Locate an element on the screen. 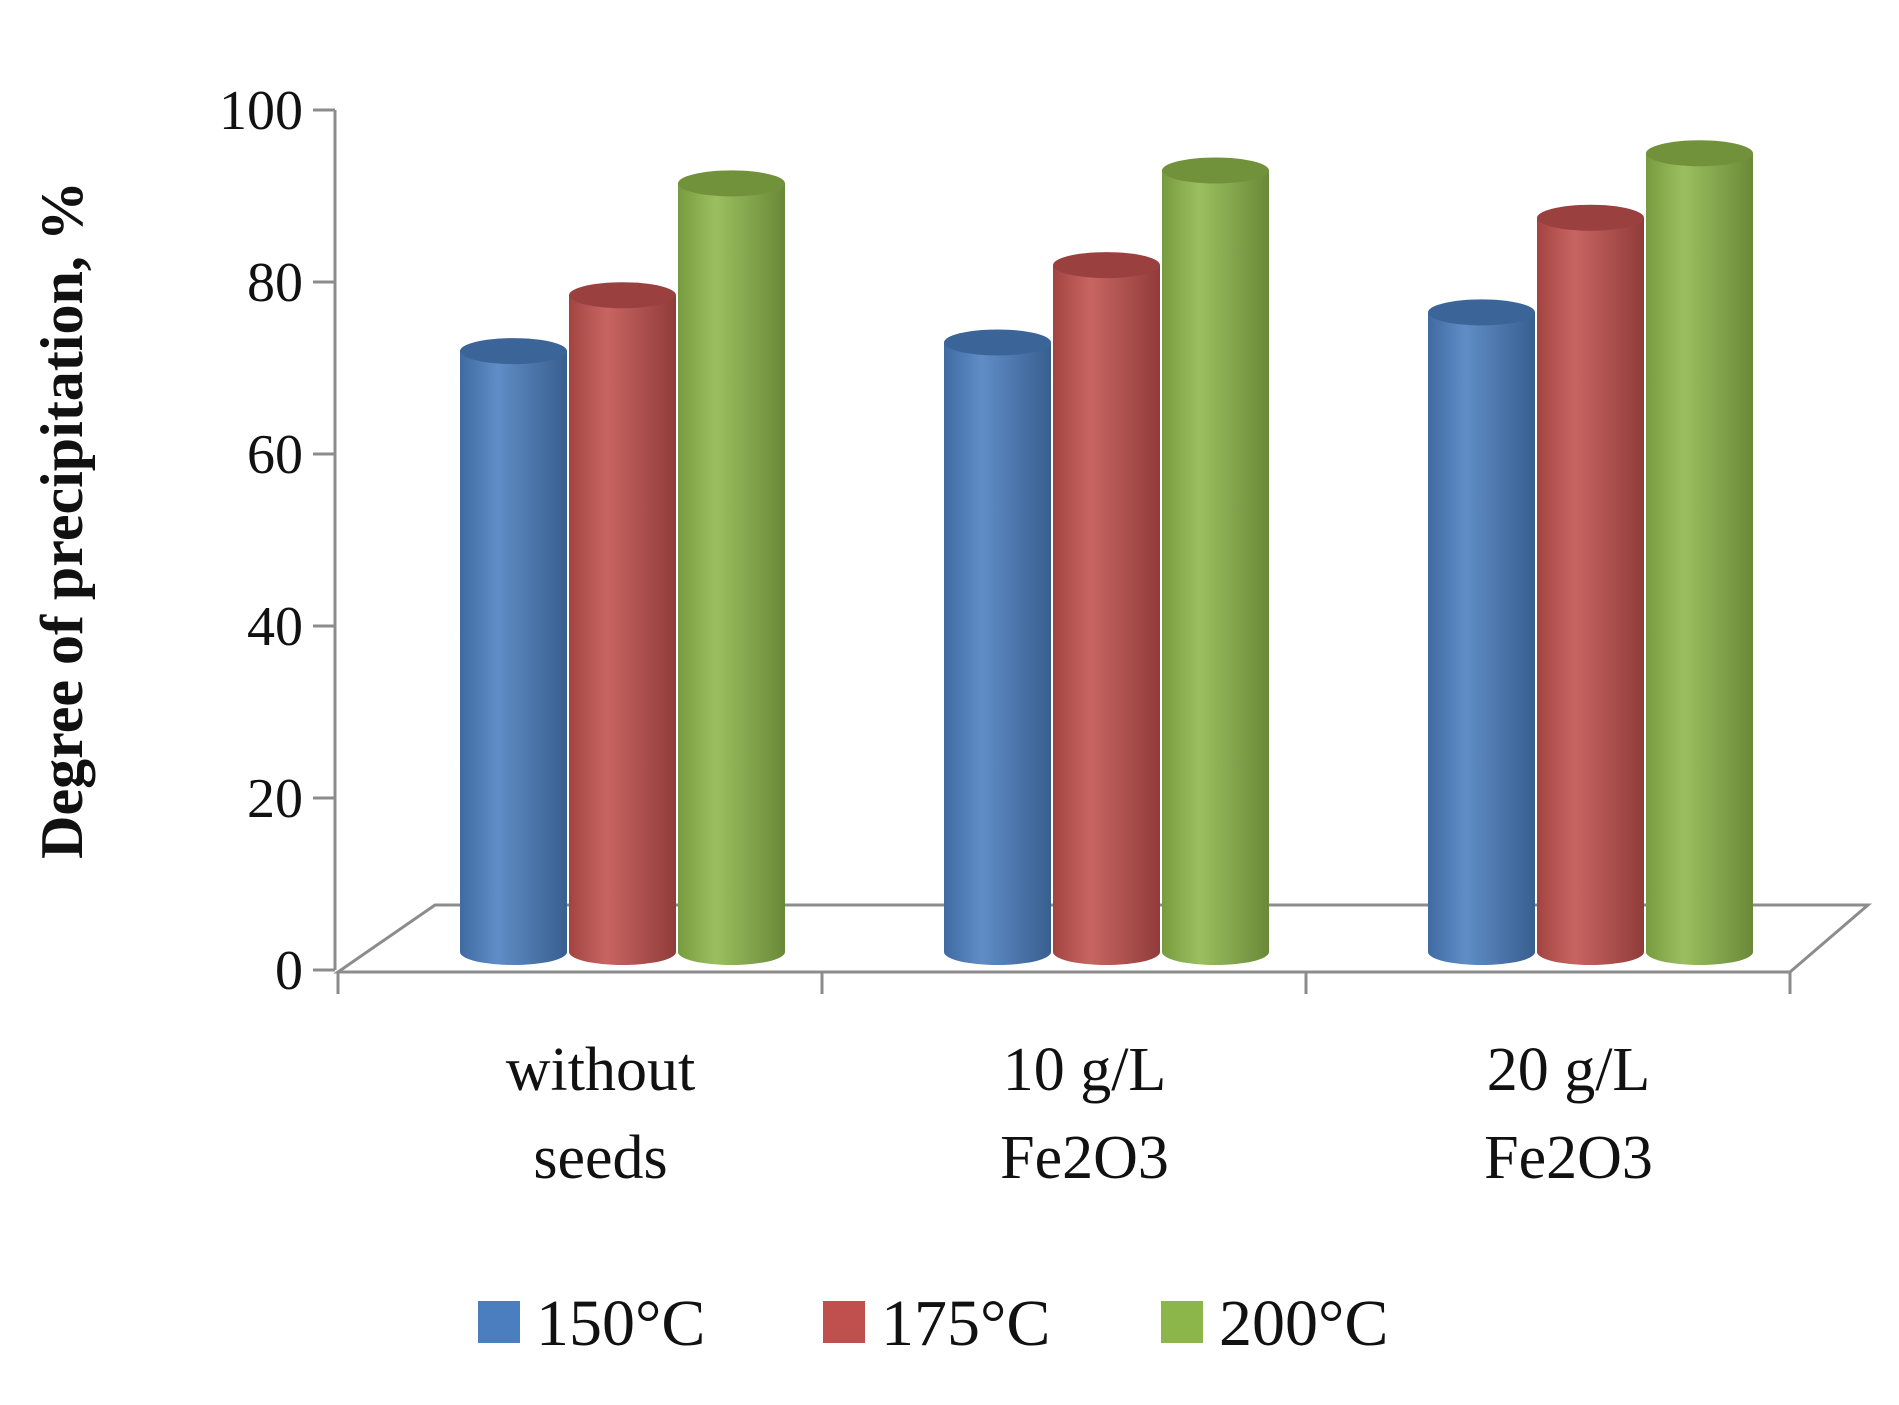 This screenshot has width=1899, height=1405. legend-label: 175°C is located at coordinates (965, 1323).